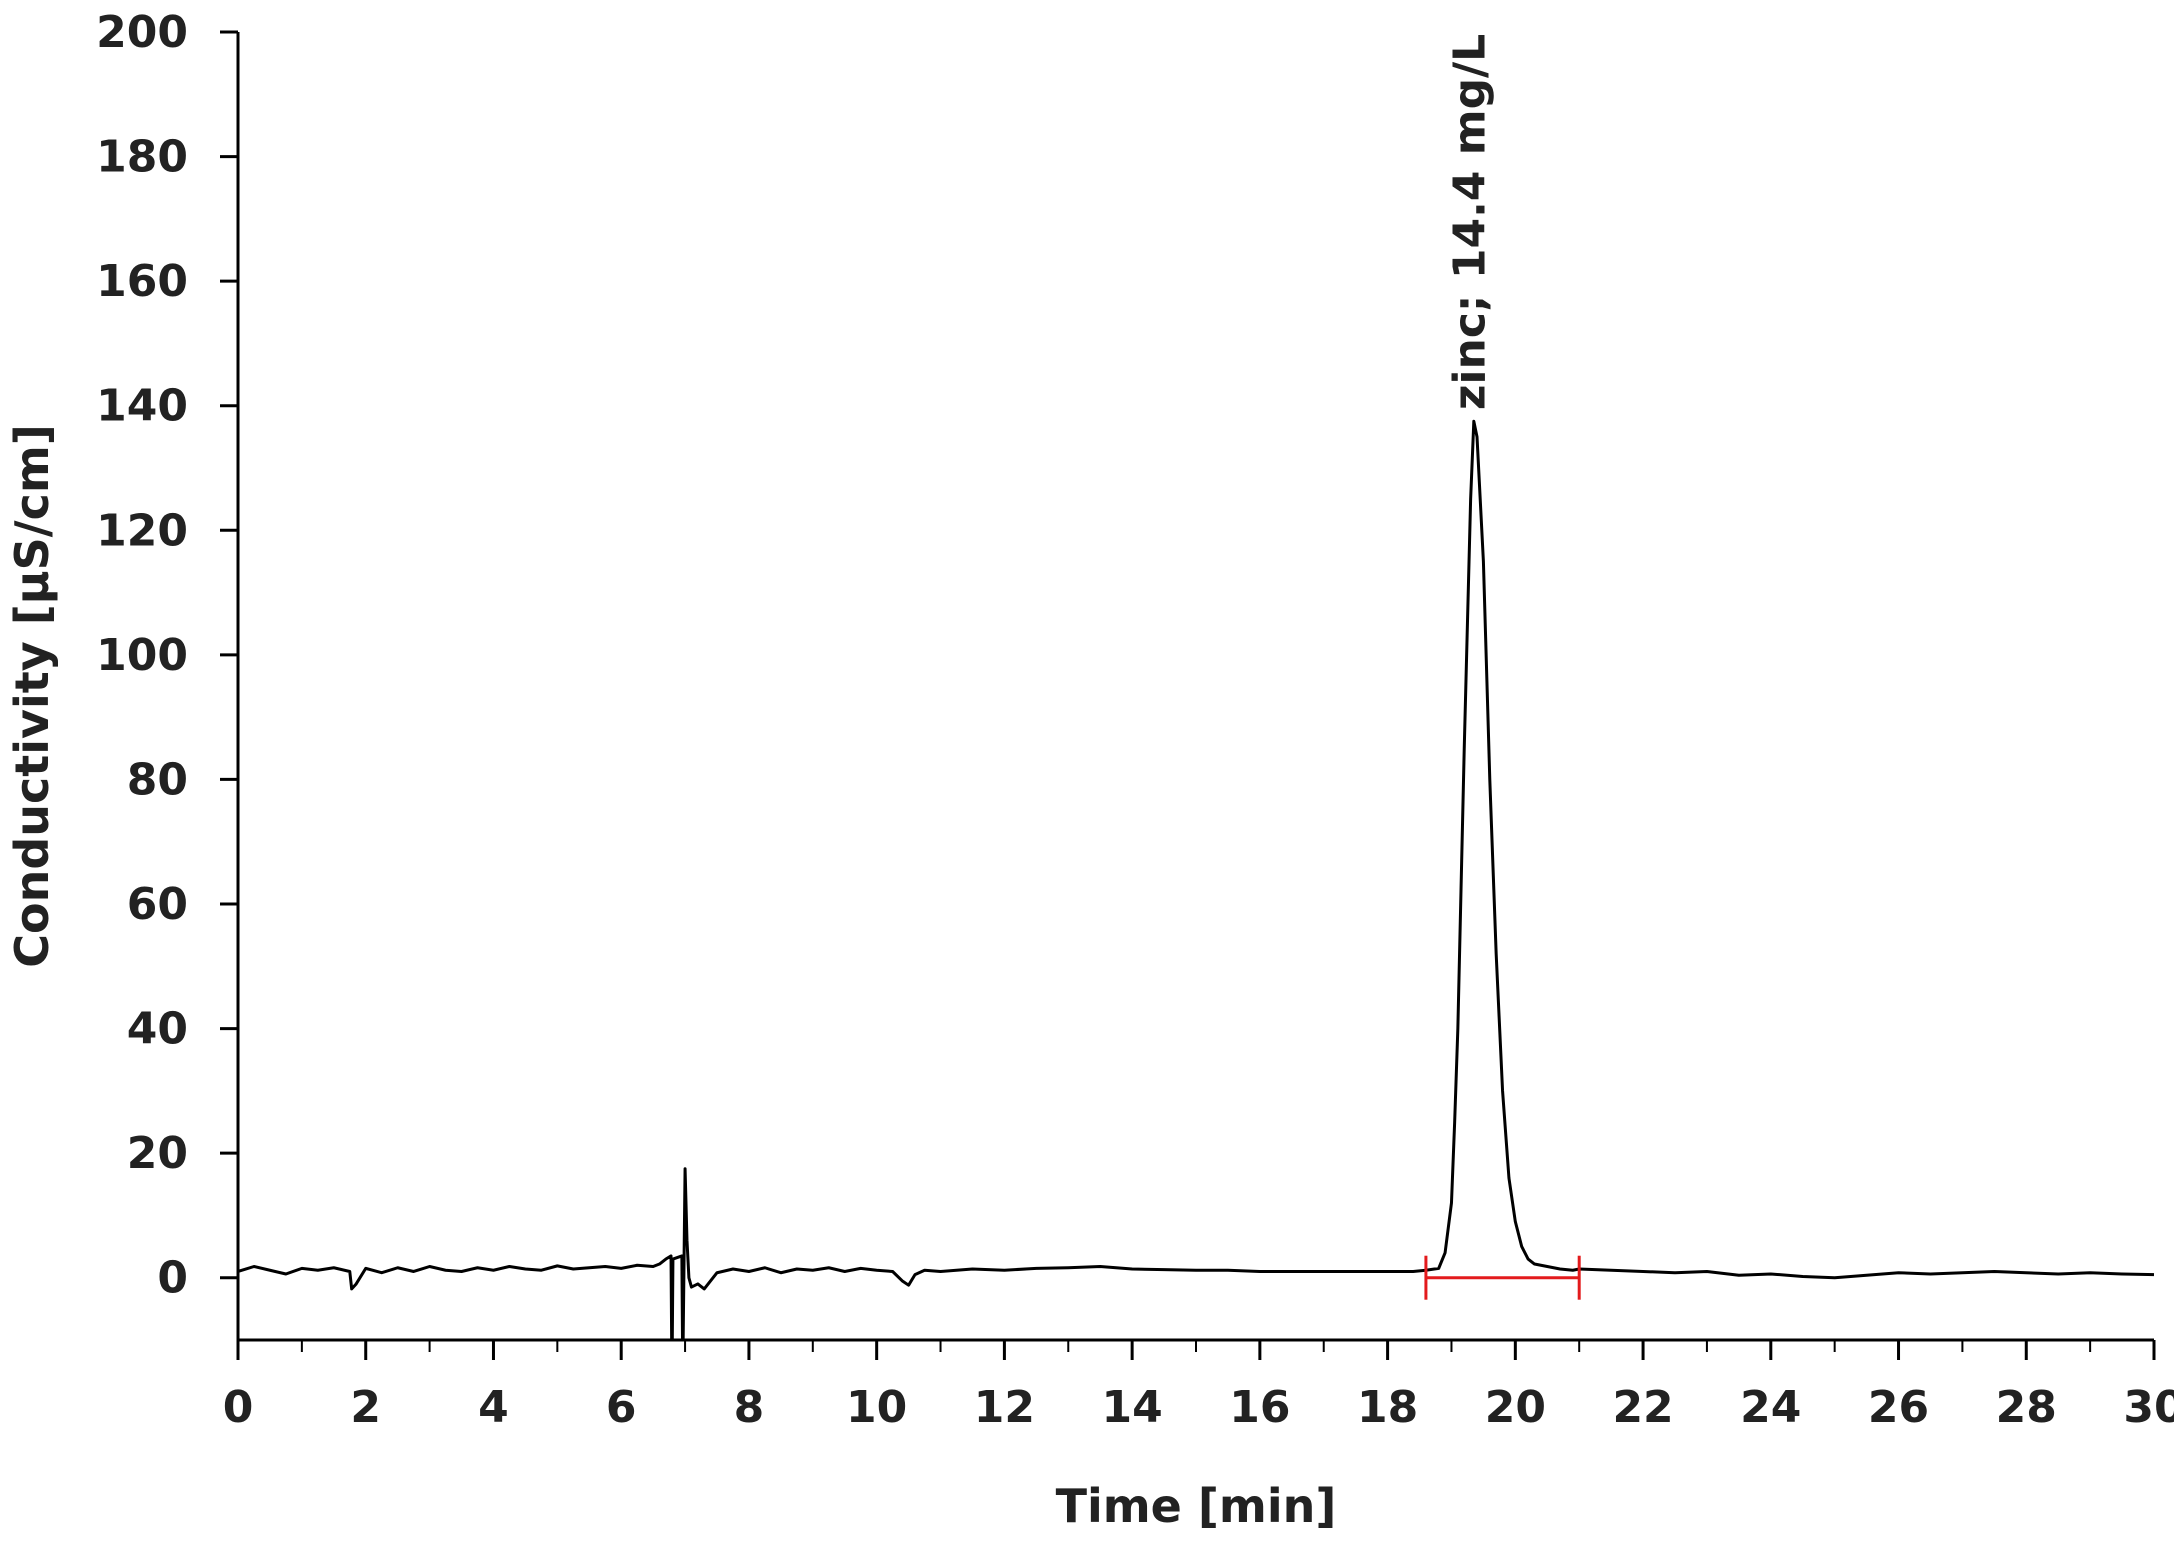 The image size is (2174, 1543). Describe the element at coordinates (142, 32) in the screenshot. I see `y-tick-label: 200` at that location.